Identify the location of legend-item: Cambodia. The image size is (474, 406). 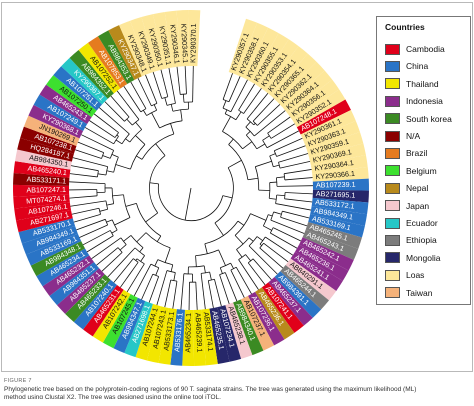
(415, 49).